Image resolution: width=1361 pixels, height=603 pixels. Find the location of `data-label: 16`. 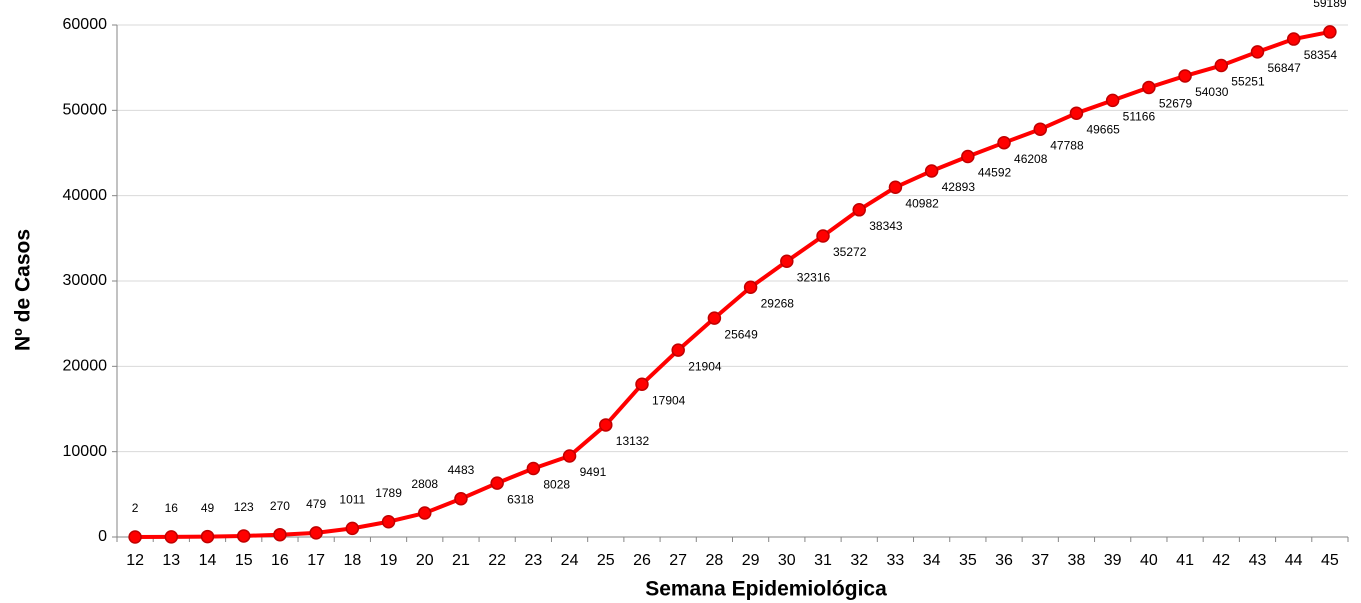

data-label: 16 is located at coordinates (172, 508).